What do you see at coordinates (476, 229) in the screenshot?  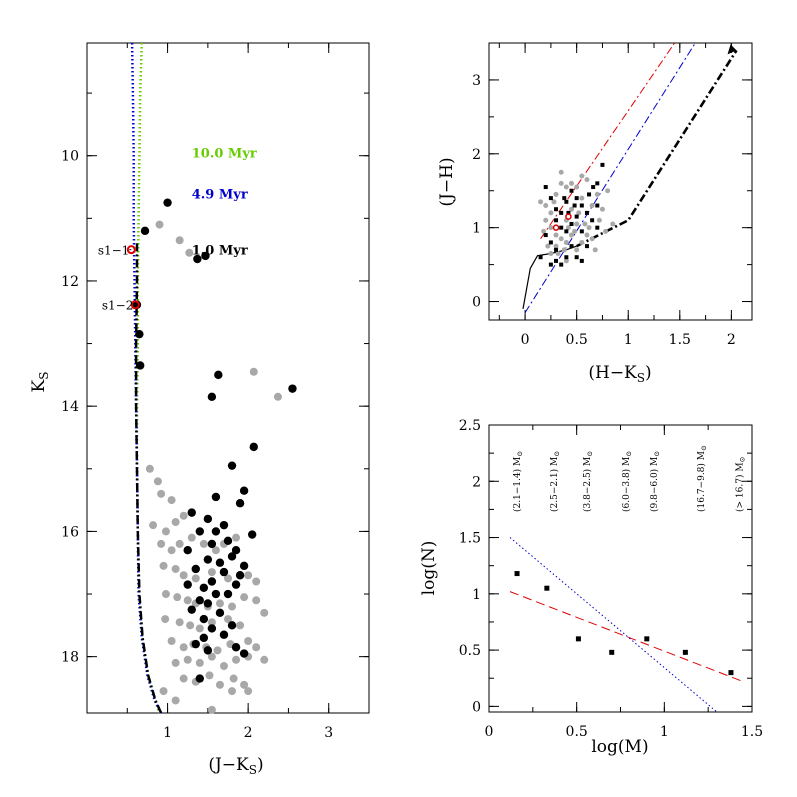 I see `ccd-ytick-label: 1` at bounding box center [476, 229].